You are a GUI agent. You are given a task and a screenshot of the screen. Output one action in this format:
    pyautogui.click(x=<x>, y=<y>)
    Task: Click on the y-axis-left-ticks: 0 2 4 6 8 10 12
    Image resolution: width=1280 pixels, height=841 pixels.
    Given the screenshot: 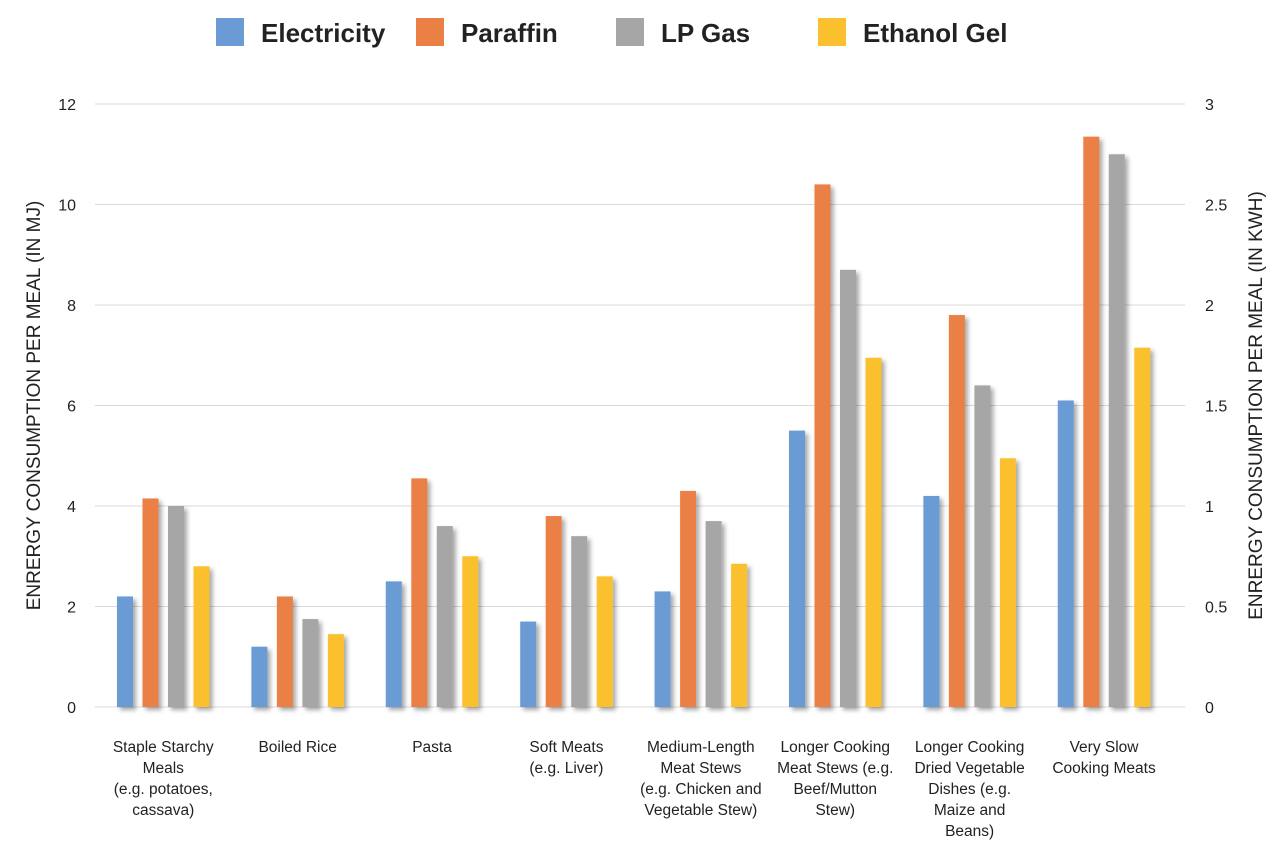 What is the action you would take?
    pyautogui.click(x=67, y=407)
    